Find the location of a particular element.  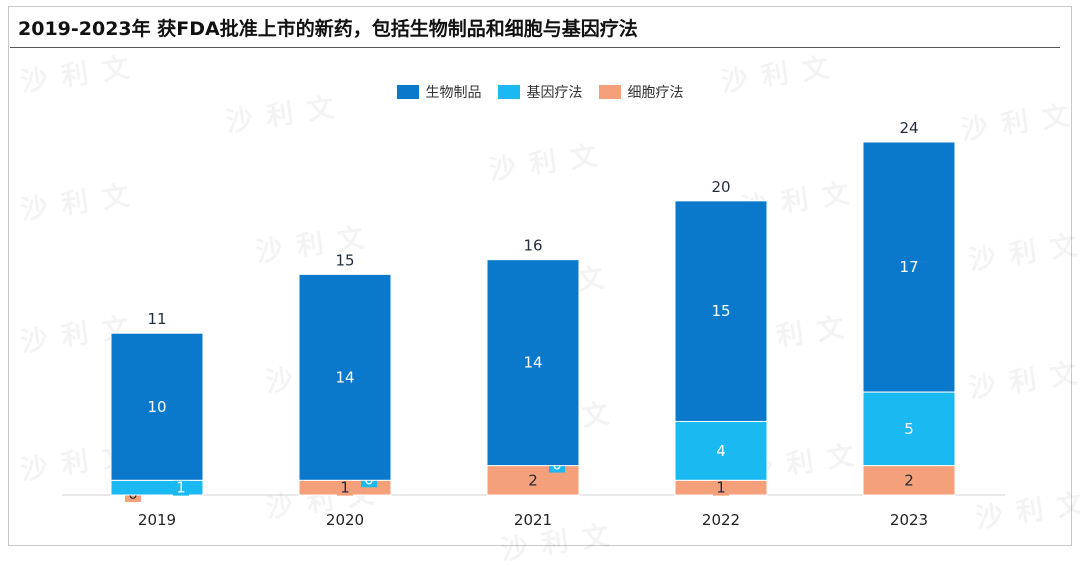

legend-item-biologics: 生物制品 is located at coordinates (439, 92).